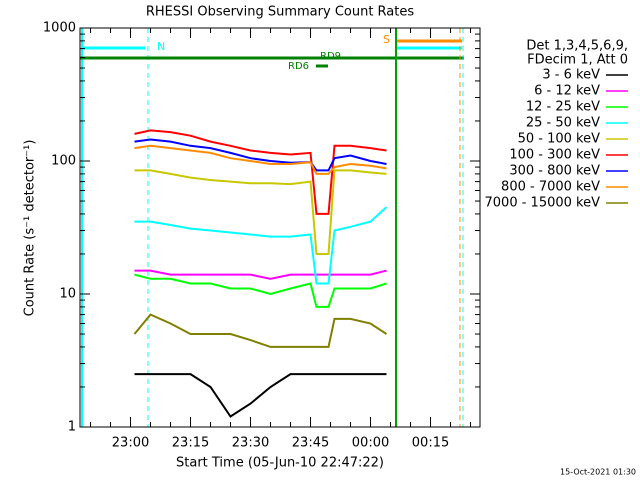 This screenshot has height=480, width=640. I want to click on chart-title: RHESSI Observing Summary Count Rates, so click(280, 12).